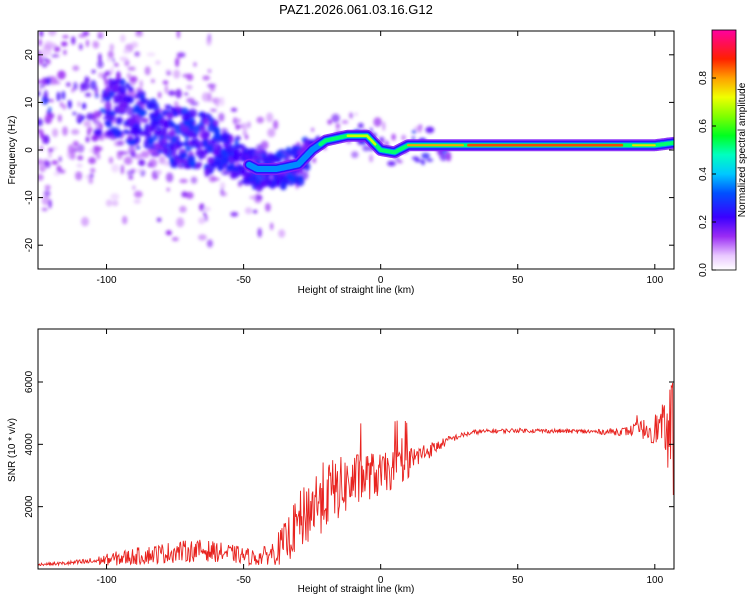 The image size is (750, 600). I want to click on spectrogram-x-tick-label: 0, so click(381, 280).